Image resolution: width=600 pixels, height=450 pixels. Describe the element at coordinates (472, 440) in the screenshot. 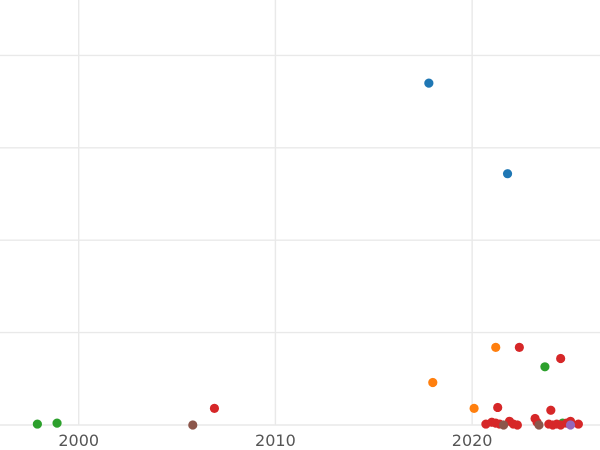

I see `x-tick-label-2020: 2020` at that location.